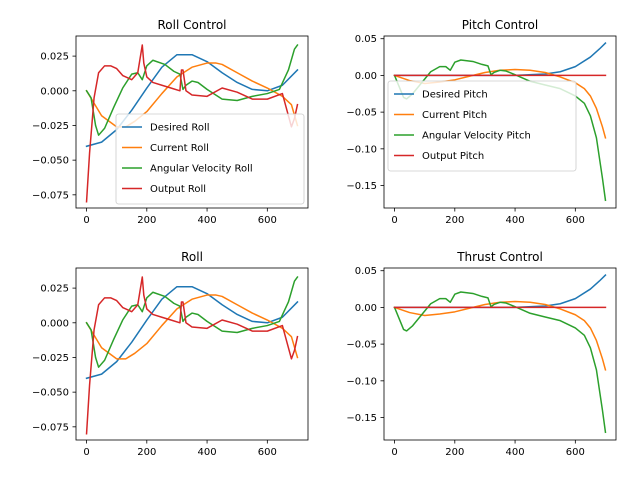  Describe the element at coordinates (454, 115) in the screenshot. I see `legend-label: Current Pitch` at that location.